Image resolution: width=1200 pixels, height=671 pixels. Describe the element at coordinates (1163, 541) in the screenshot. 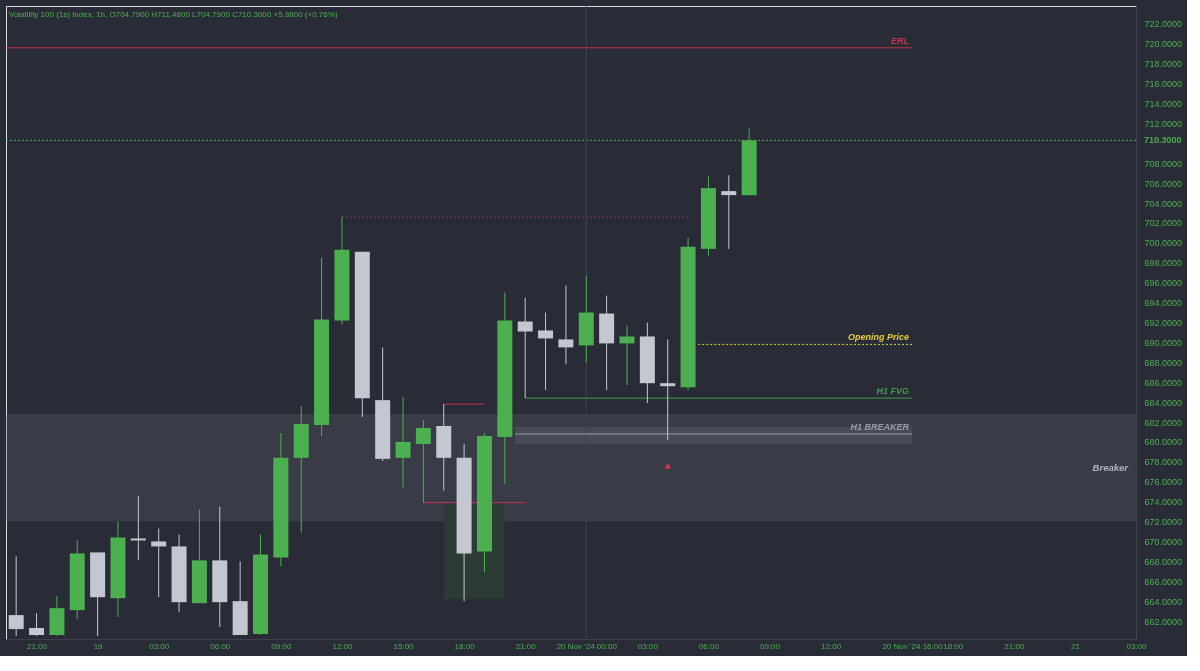

I see `y-tick-label: 670.0000` at that location.